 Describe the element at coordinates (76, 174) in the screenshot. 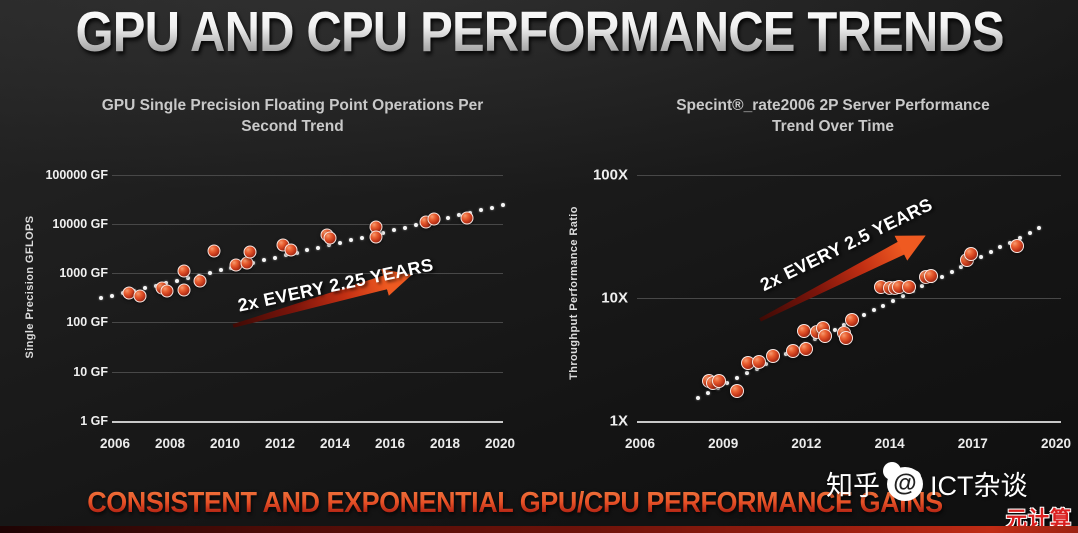

I see `y-tick-label: 100000 GF` at that location.